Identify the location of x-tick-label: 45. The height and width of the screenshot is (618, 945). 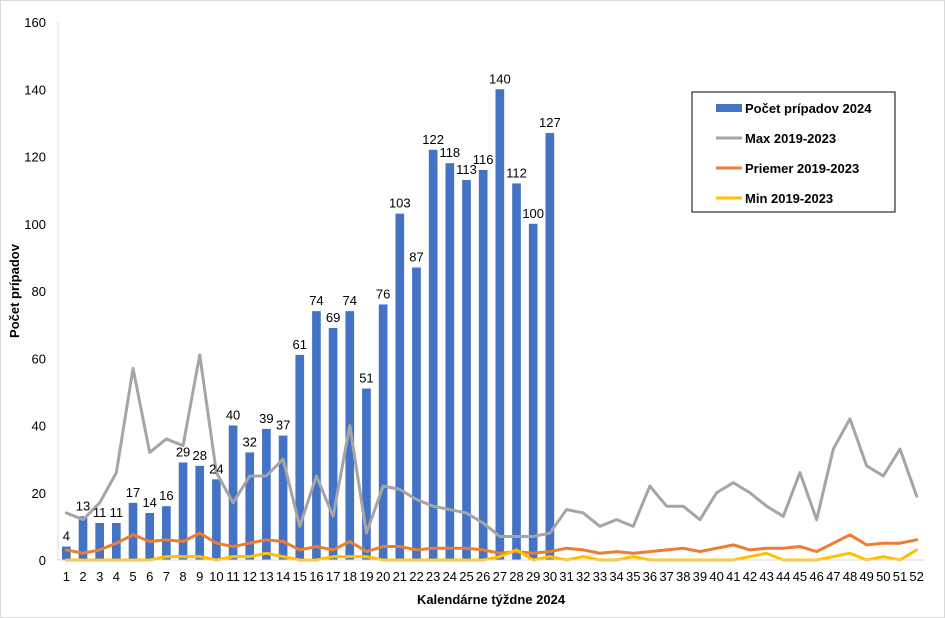
(800, 576).